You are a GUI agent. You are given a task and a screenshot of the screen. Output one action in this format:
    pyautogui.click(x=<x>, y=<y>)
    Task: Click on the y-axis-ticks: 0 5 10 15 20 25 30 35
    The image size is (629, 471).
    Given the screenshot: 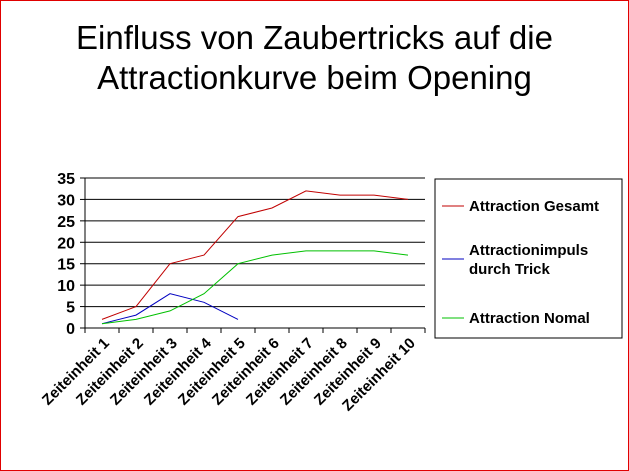 What is the action you would take?
    pyautogui.click(x=71, y=254)
    